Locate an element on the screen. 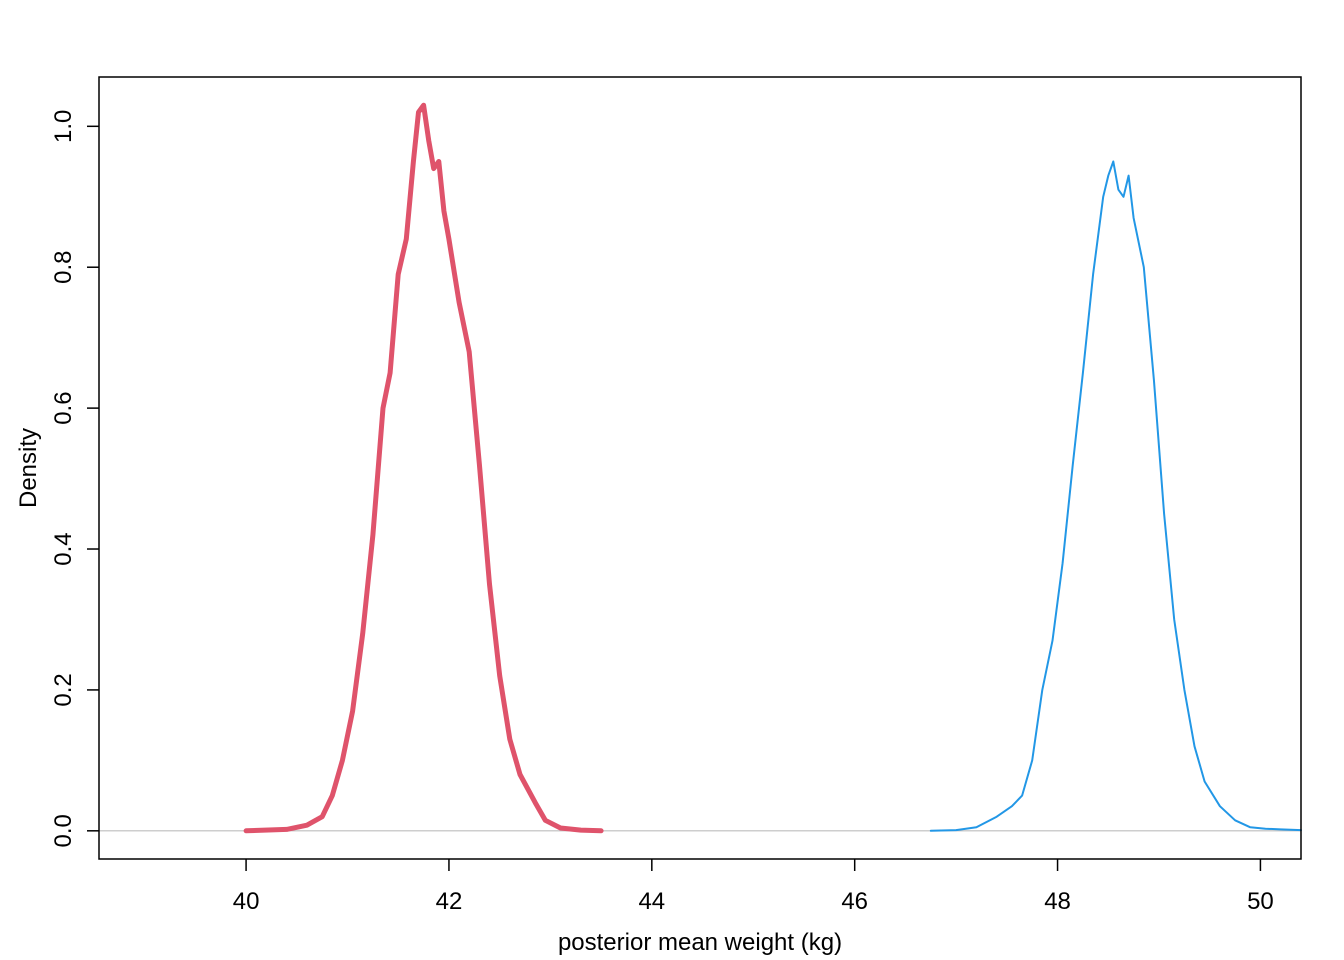 This screenshot has height=960, width=1344. y-axis-title: Density is located at coordinates (28, 468).